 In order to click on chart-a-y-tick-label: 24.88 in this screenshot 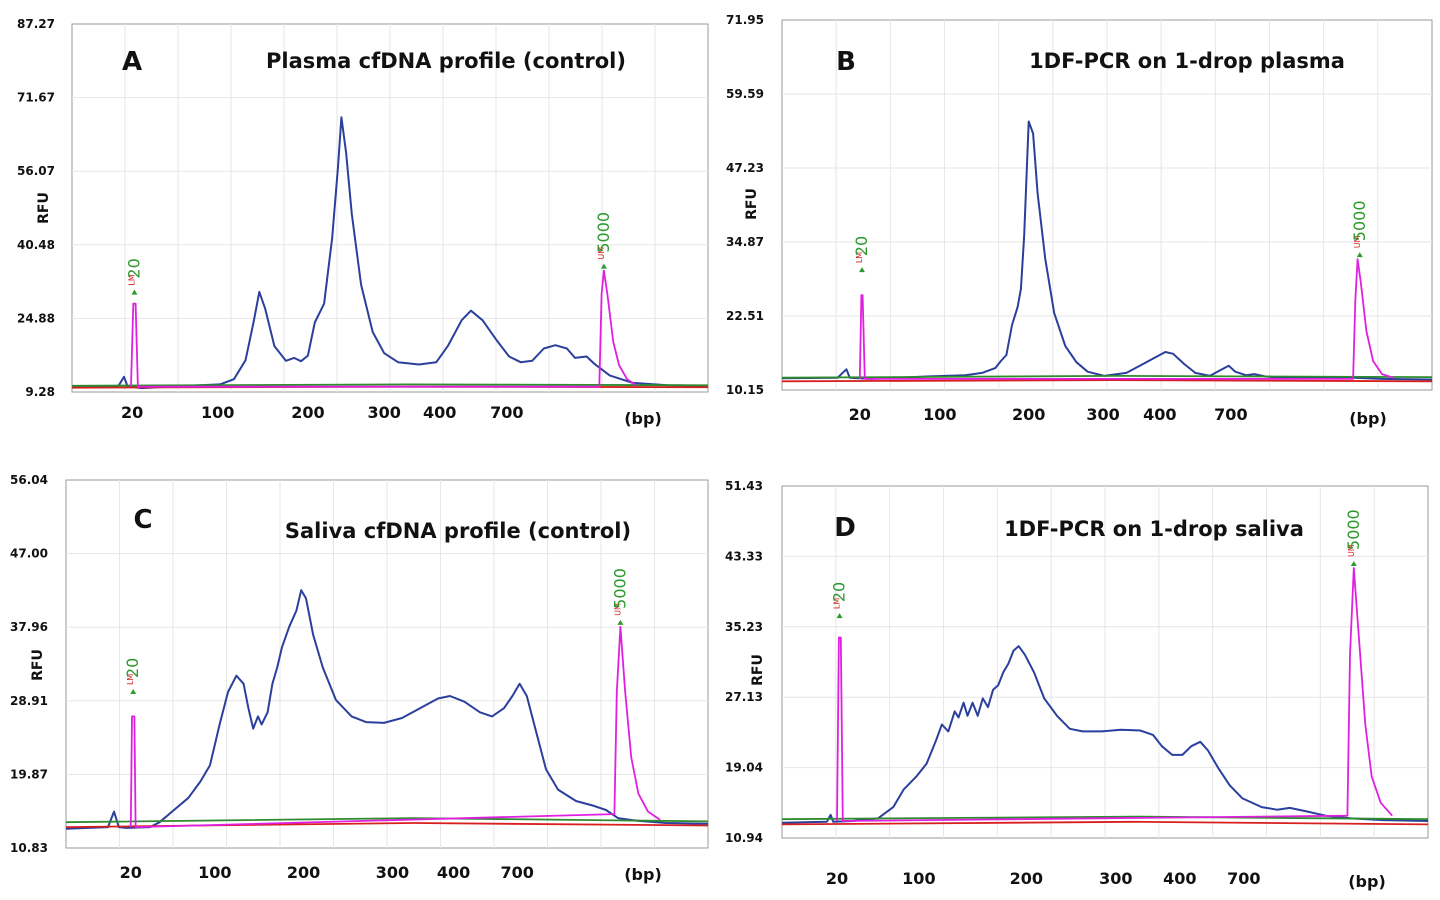, I will do `click(36, 318)`.